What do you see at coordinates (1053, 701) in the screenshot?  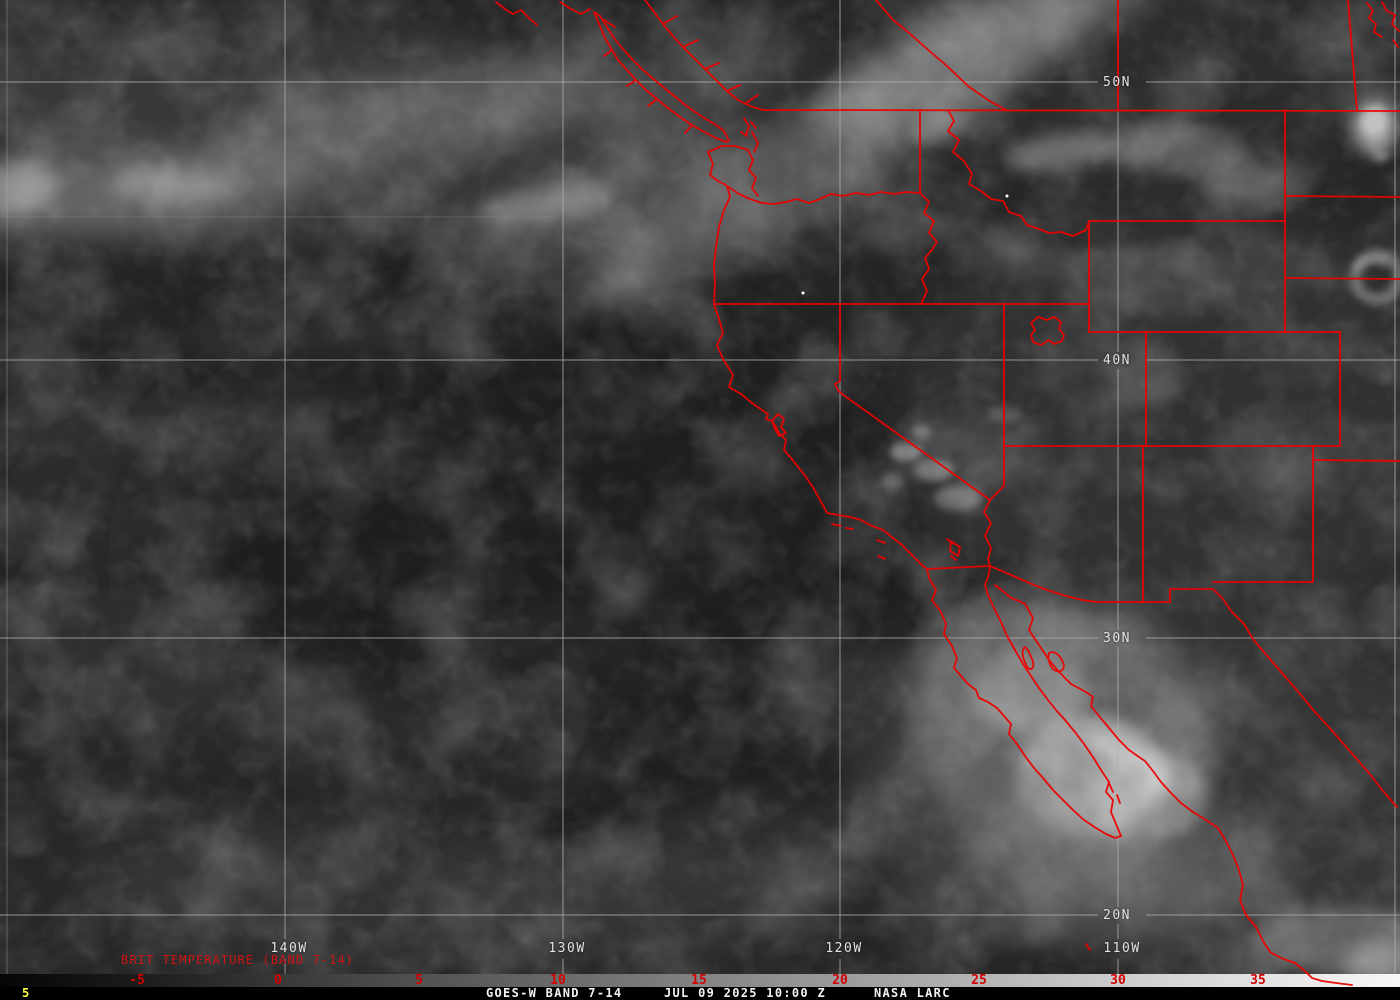 I see `baja-east-coastline` at bounding box center [1053, 701].